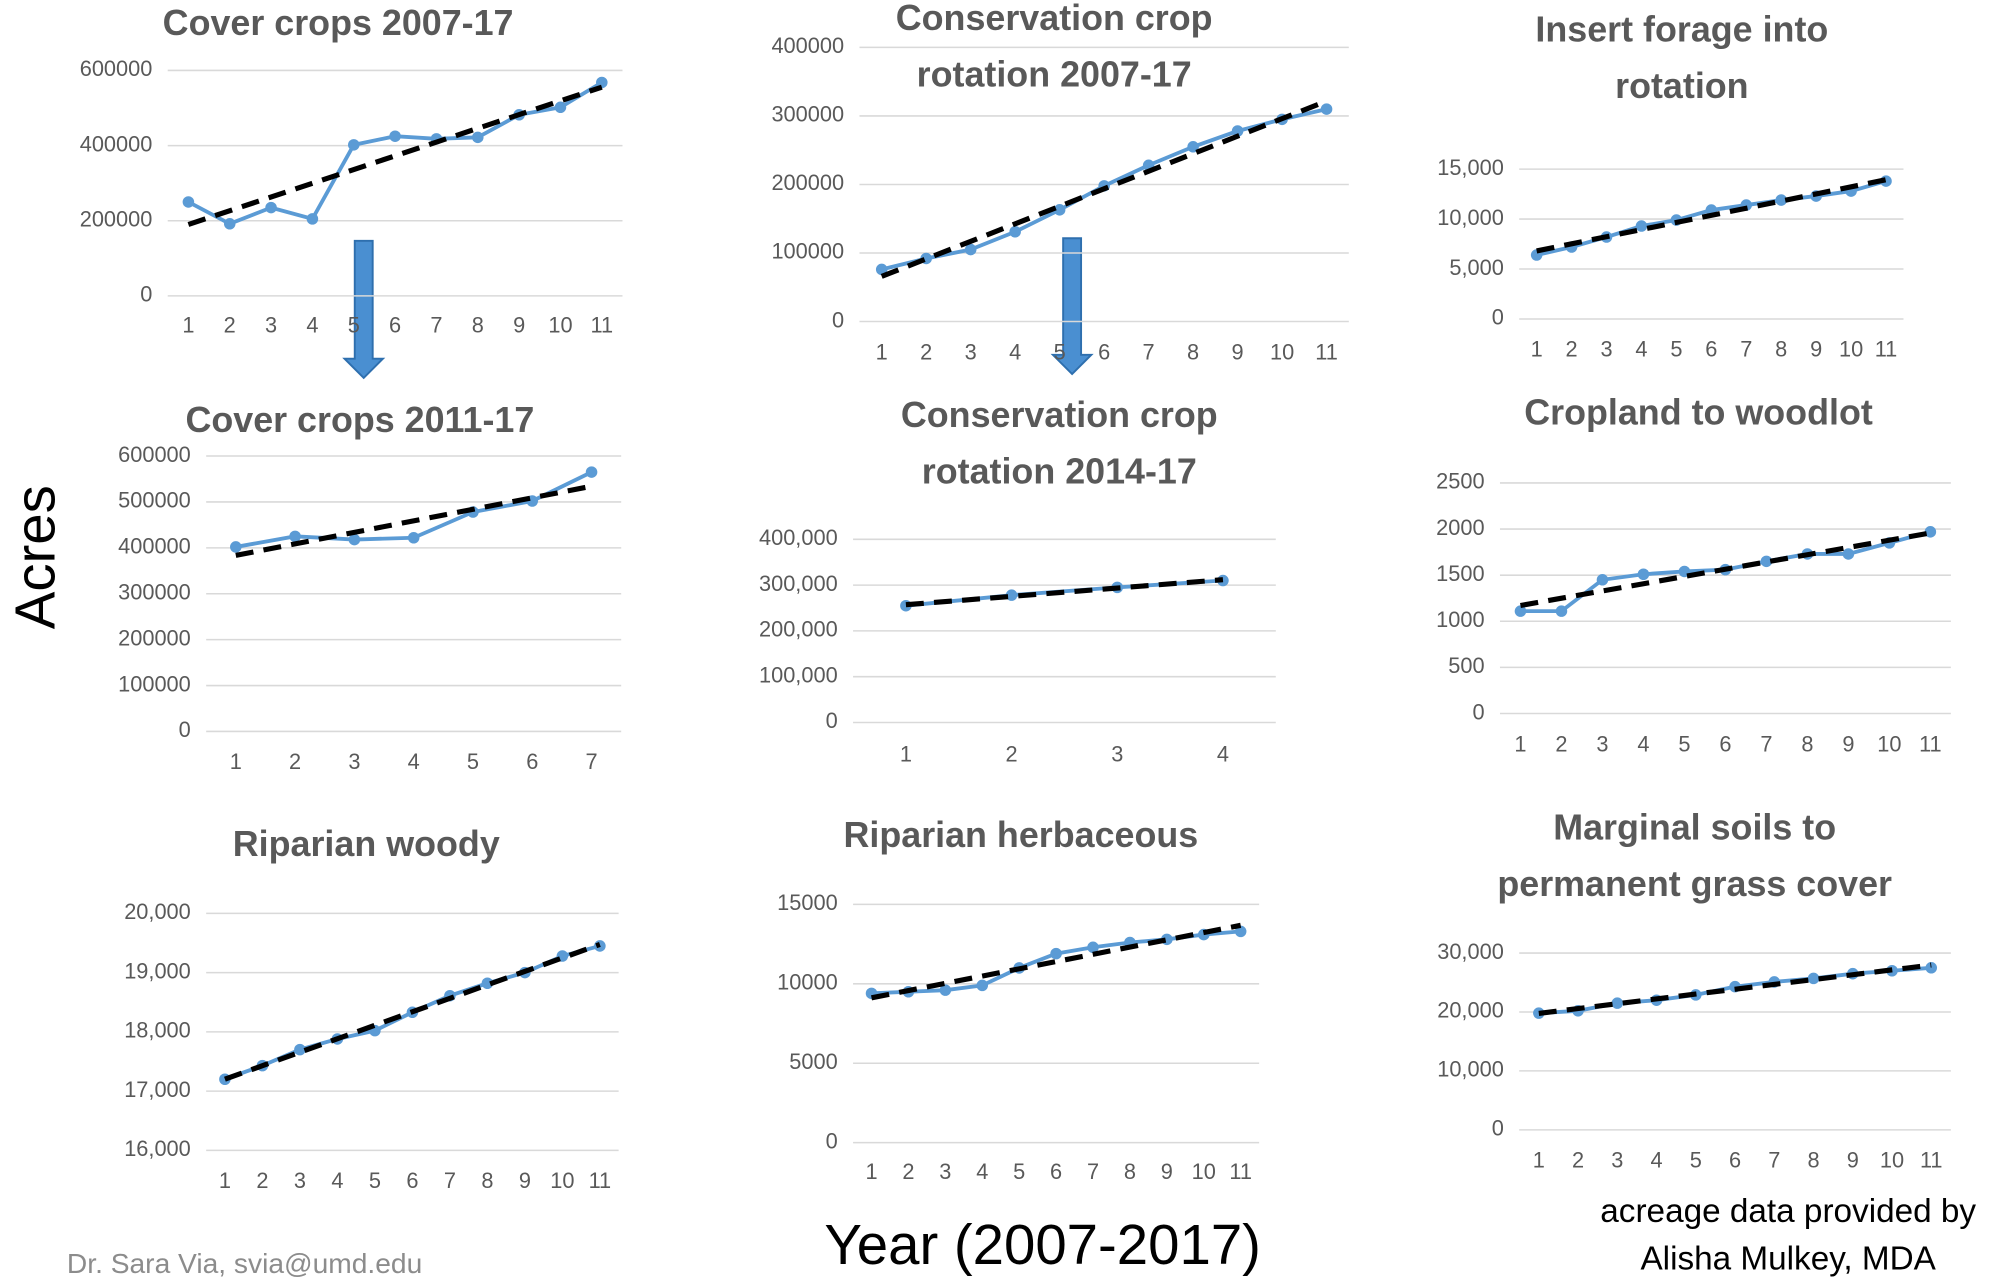 The height and width of the screenshot is (1281, 2011). What do you see at coordinates (1054, 19) in the screenshot?
I see `chart-title: Conservation crop` at bounding box center [1054, 19].